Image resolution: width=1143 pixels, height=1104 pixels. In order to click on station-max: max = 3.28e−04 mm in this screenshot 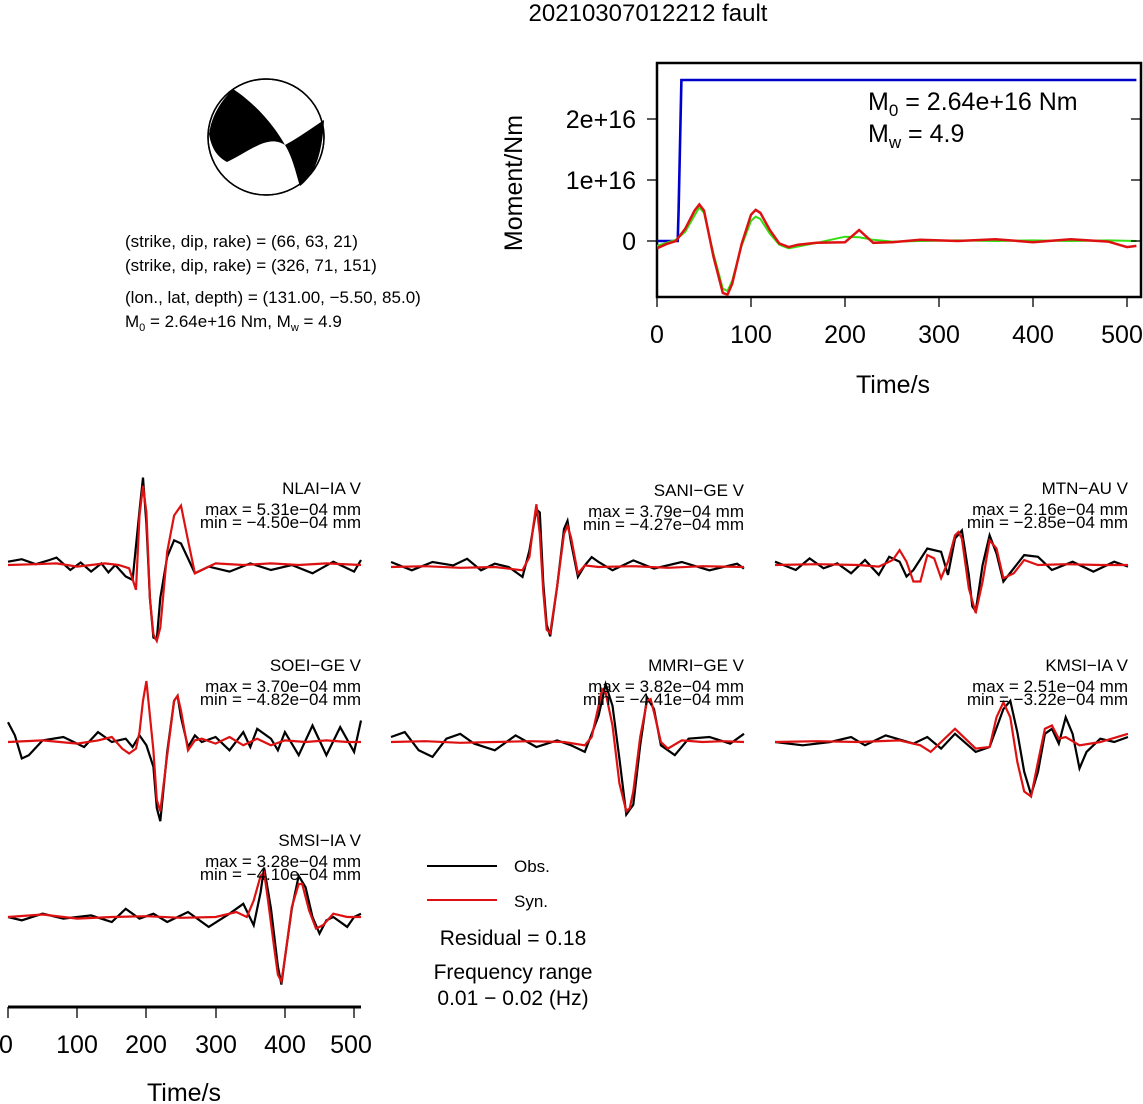, I will do `click(283, 861)`.